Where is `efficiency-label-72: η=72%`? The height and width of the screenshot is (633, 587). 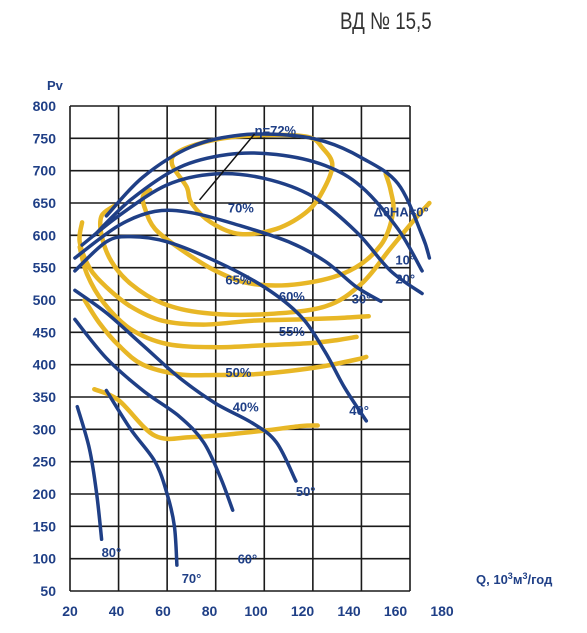
efficiency-label-72: η=72% is located at coordinates (276, 130).